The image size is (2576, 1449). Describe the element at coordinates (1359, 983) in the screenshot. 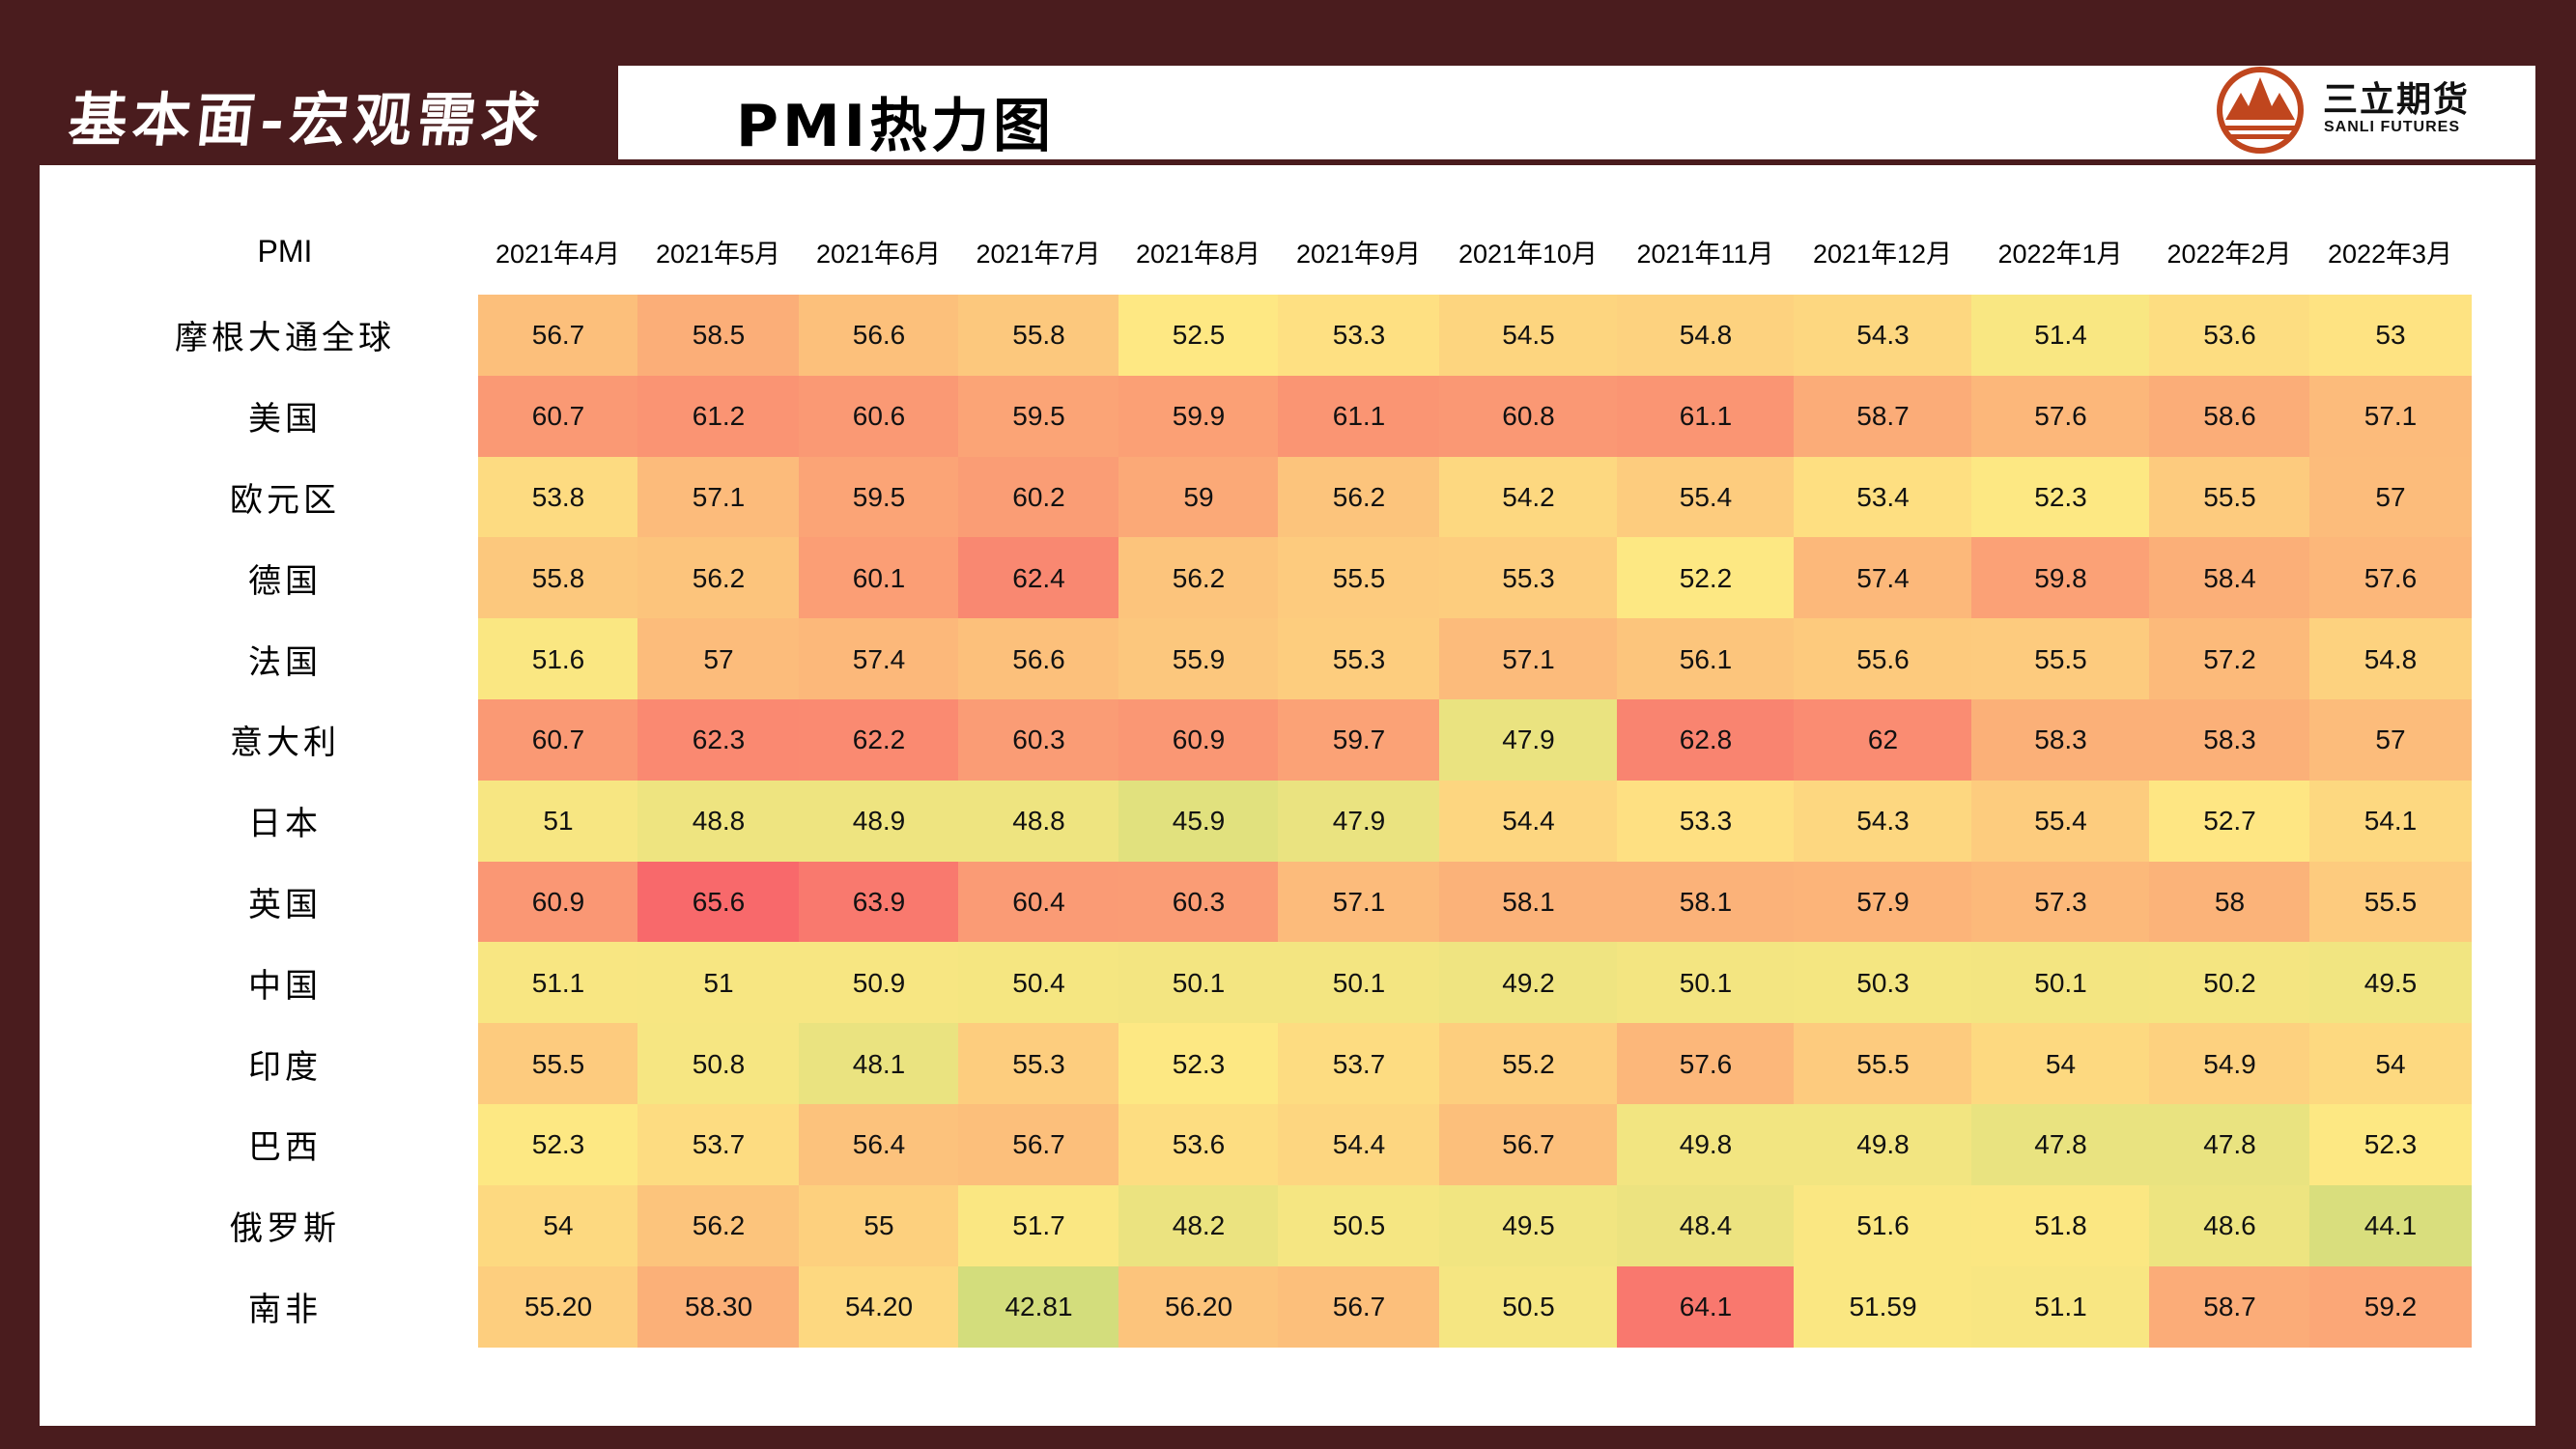

I see `heatmap-cell: 50.1` at that location.